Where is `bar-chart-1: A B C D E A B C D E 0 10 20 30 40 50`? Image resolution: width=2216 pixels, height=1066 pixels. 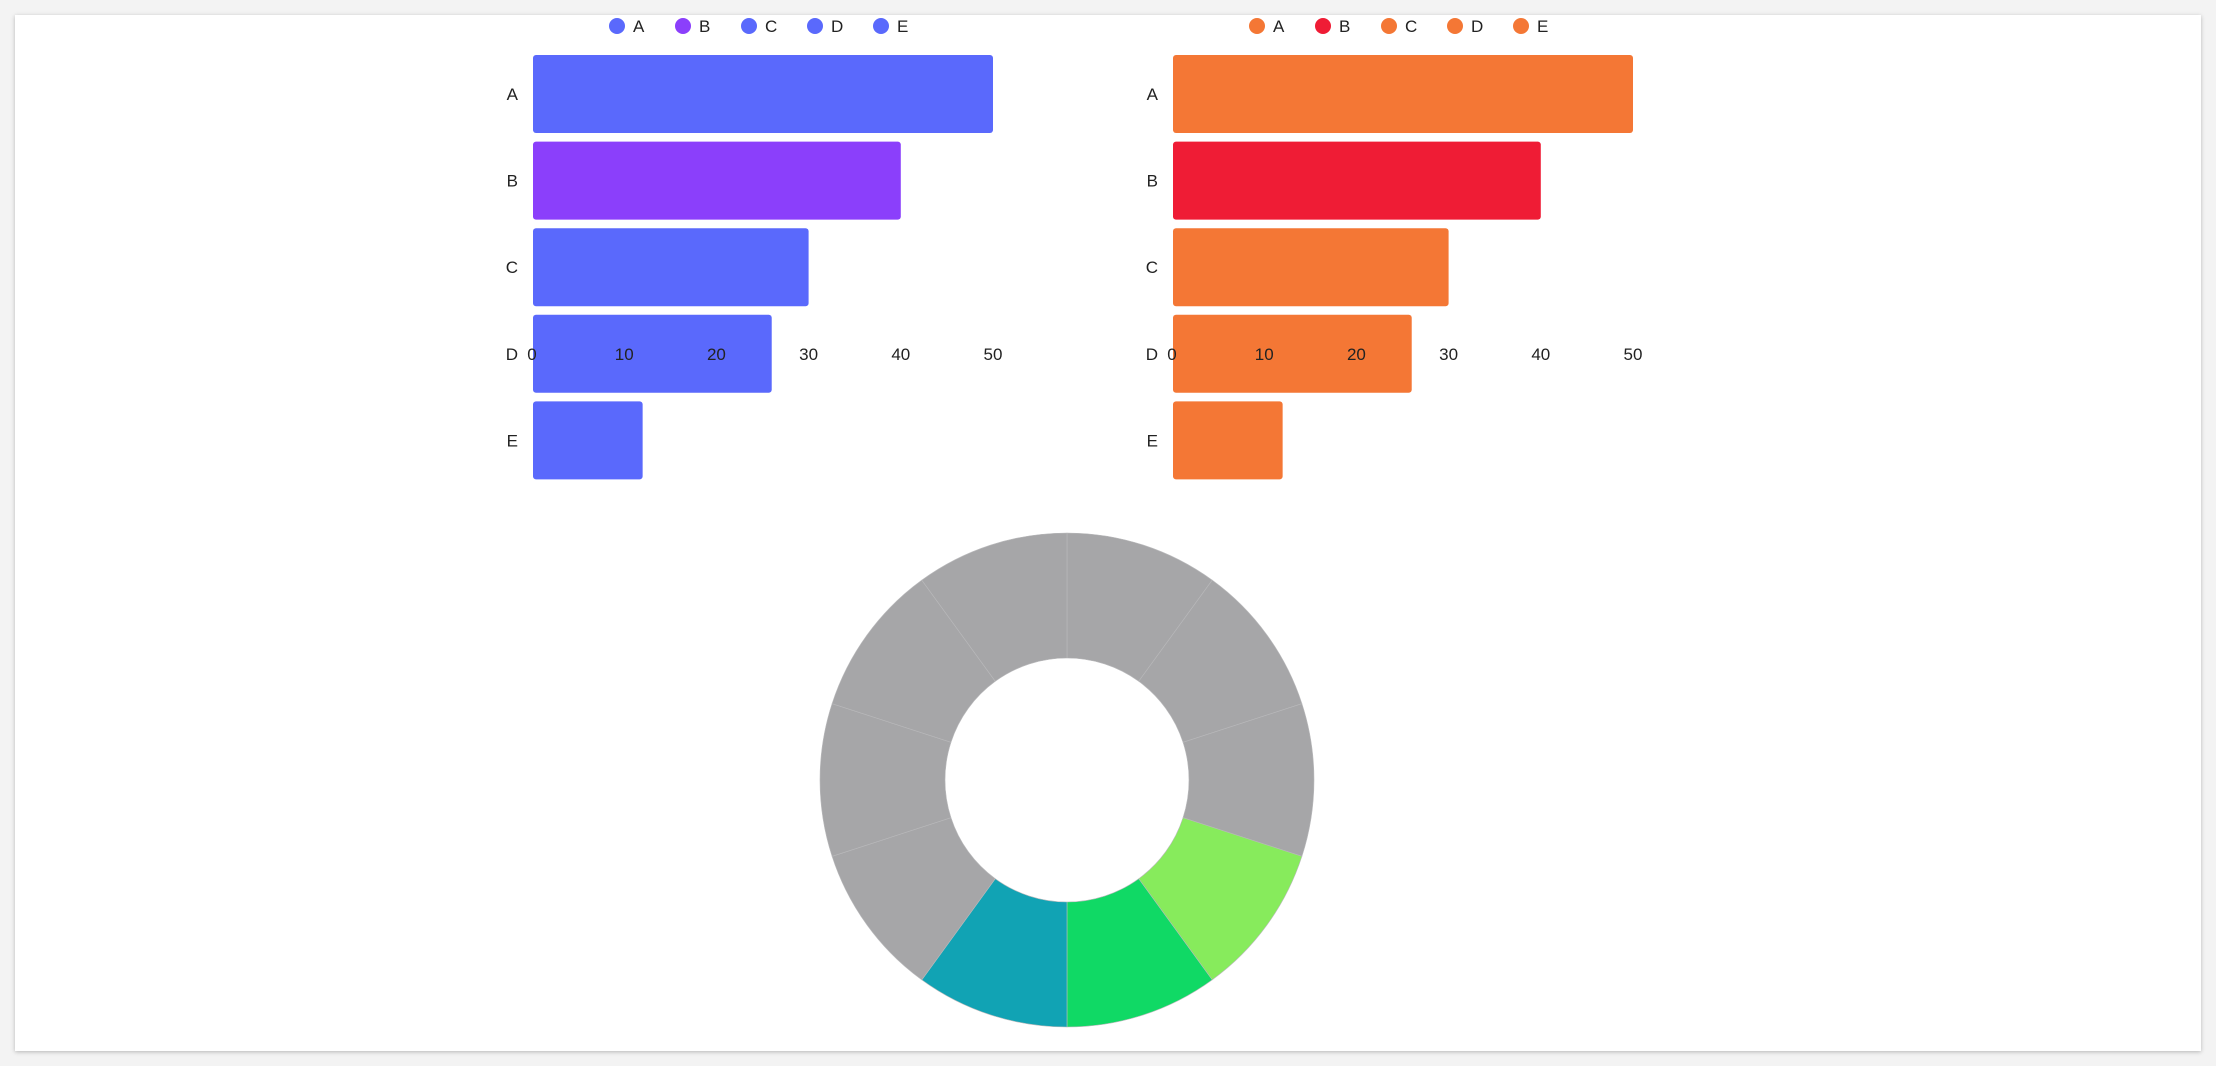 bar-chart-1: A B C D E A B C D E 0 10 20 30 40 50 is located at coordinates (754, 248).